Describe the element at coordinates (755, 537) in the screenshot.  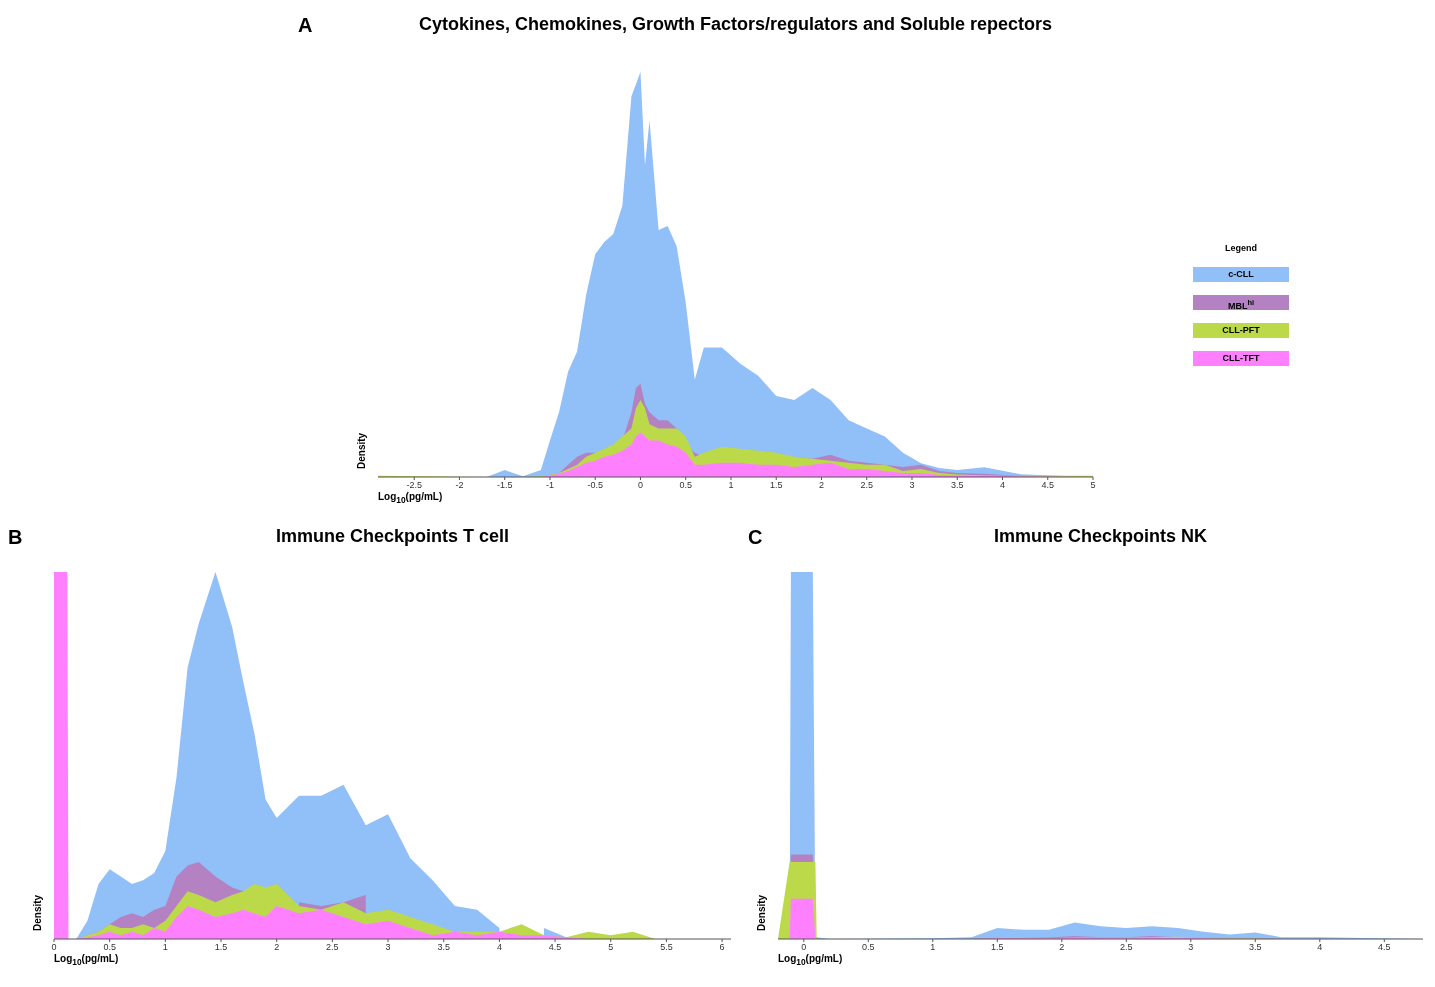
I see `text: C` at that location.